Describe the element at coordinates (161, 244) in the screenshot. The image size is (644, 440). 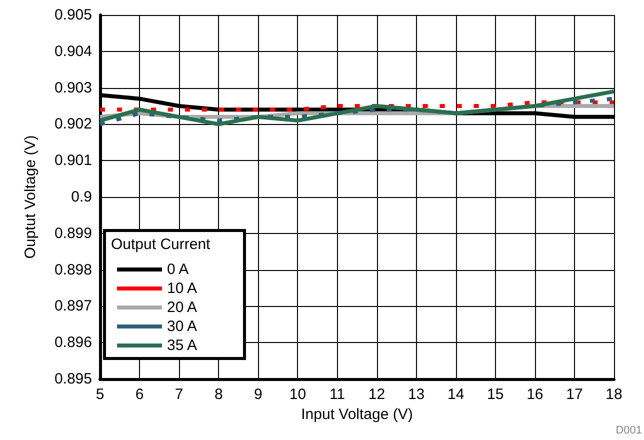
I see `legend-title: Output Current` at that location.